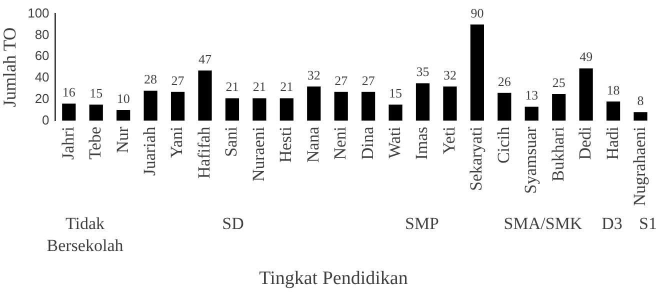 The image size is (667, 294). What do you see at coordinates (394, 142) in the screenshot?
I see `x-tick-label: Wati` at bounding box center [394, 142].